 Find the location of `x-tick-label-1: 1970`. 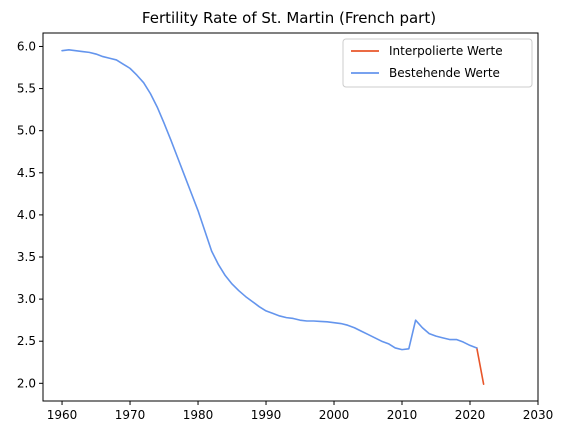

x-tick-label-1: 1970 is located at coordinates (130, 415).